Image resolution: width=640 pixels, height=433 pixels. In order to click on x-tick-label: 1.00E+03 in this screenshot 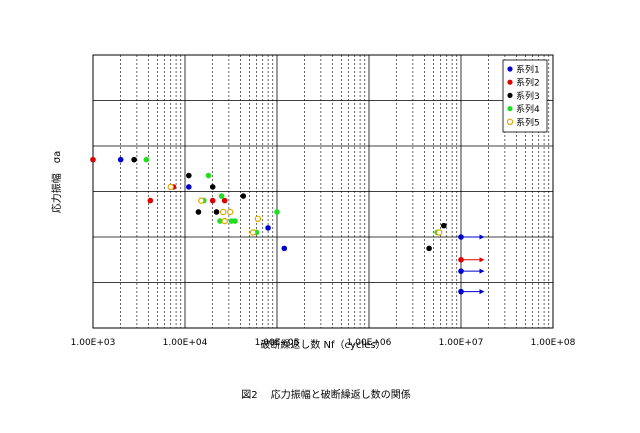, I will do `click(93, 343)`.